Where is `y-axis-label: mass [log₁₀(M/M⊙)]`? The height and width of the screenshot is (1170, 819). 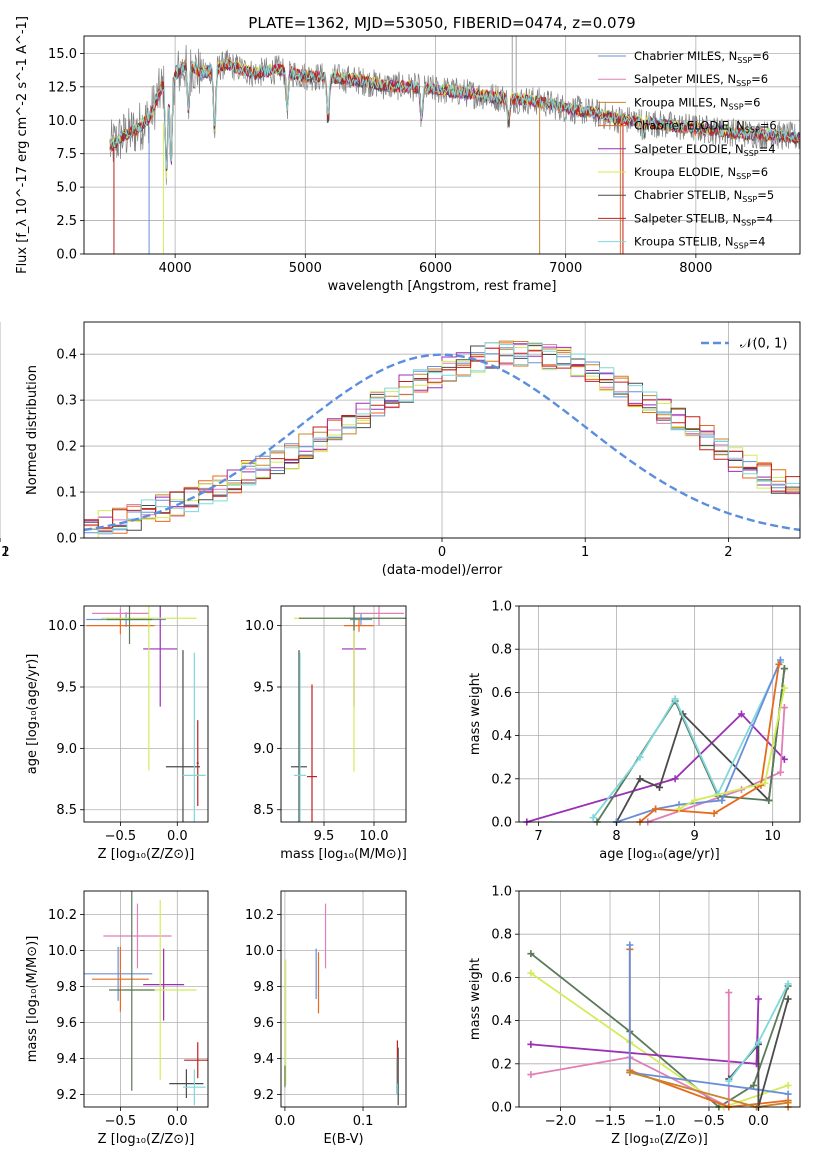 y-axis-label: mass [log₁₀(M/M⊙)] is located at coordinates (32, 999).